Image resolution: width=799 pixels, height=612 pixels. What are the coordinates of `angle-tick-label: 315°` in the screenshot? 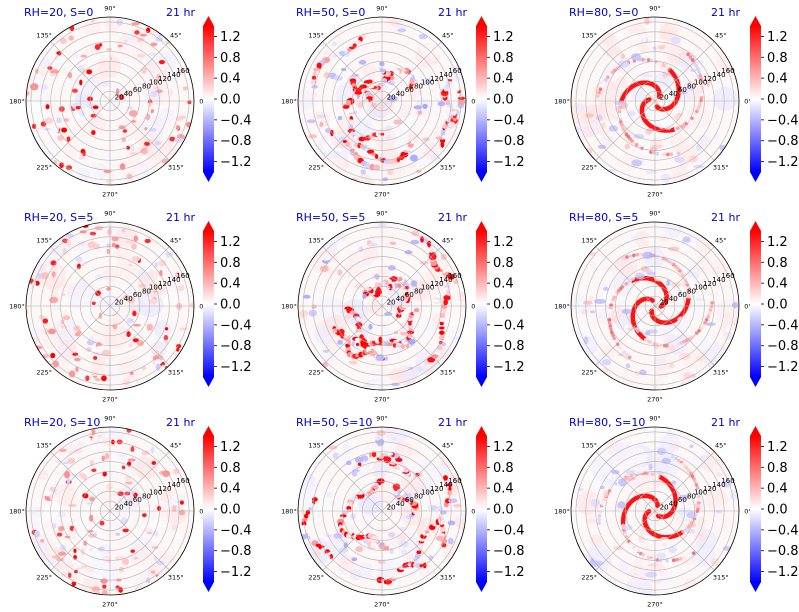 It's located at (176, 167).